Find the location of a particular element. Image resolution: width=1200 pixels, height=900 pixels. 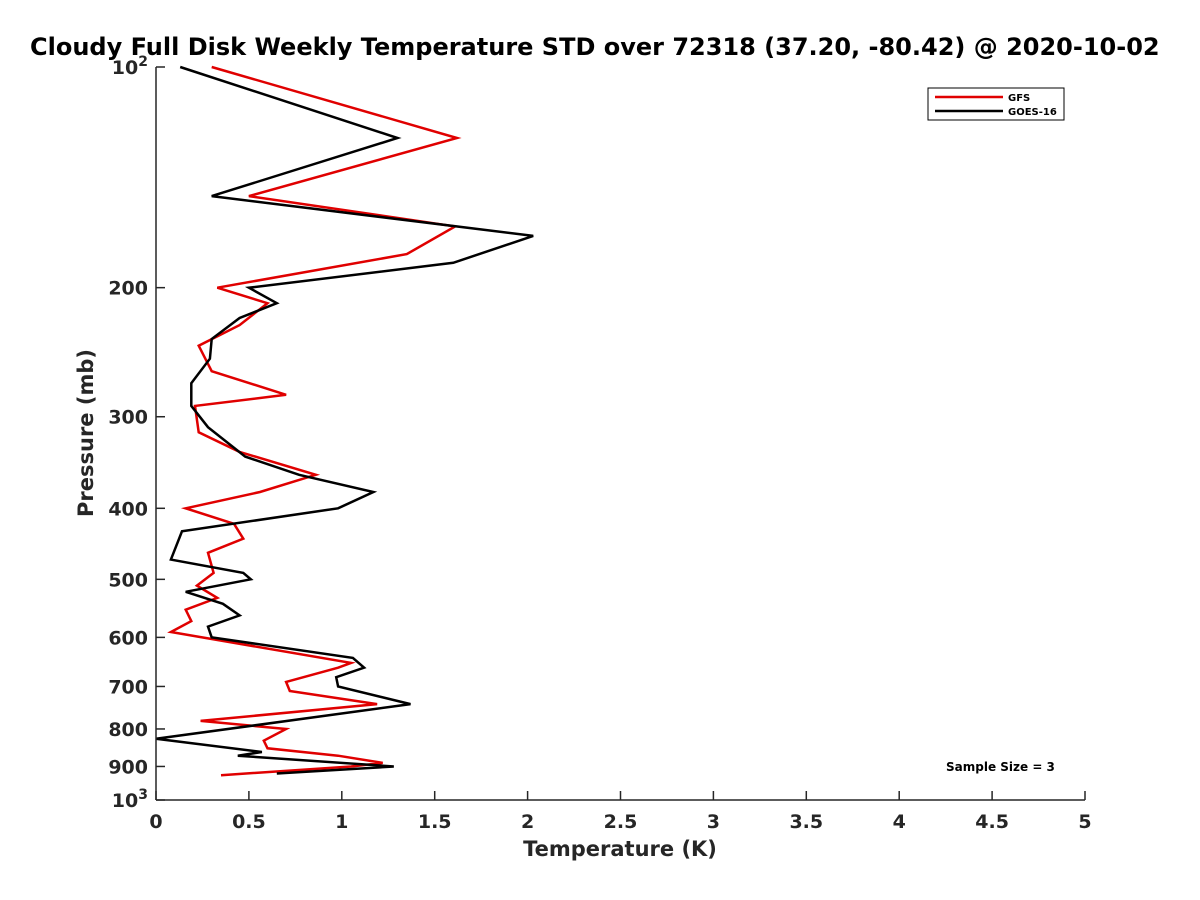

y-ticks: 10² 200 300 400 500 600 700 800 900 10³ is located at coordinates (136, 433).